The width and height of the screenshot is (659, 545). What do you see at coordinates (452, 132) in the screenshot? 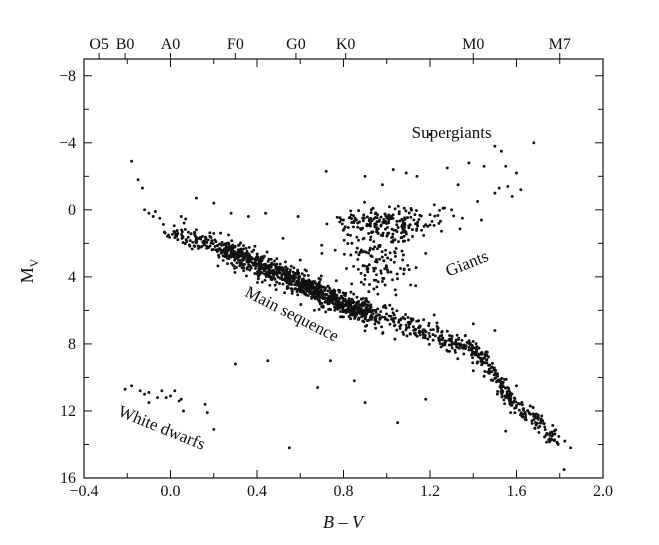
I see `region-annotation: Supergiants` at bounding box center [452, 132].